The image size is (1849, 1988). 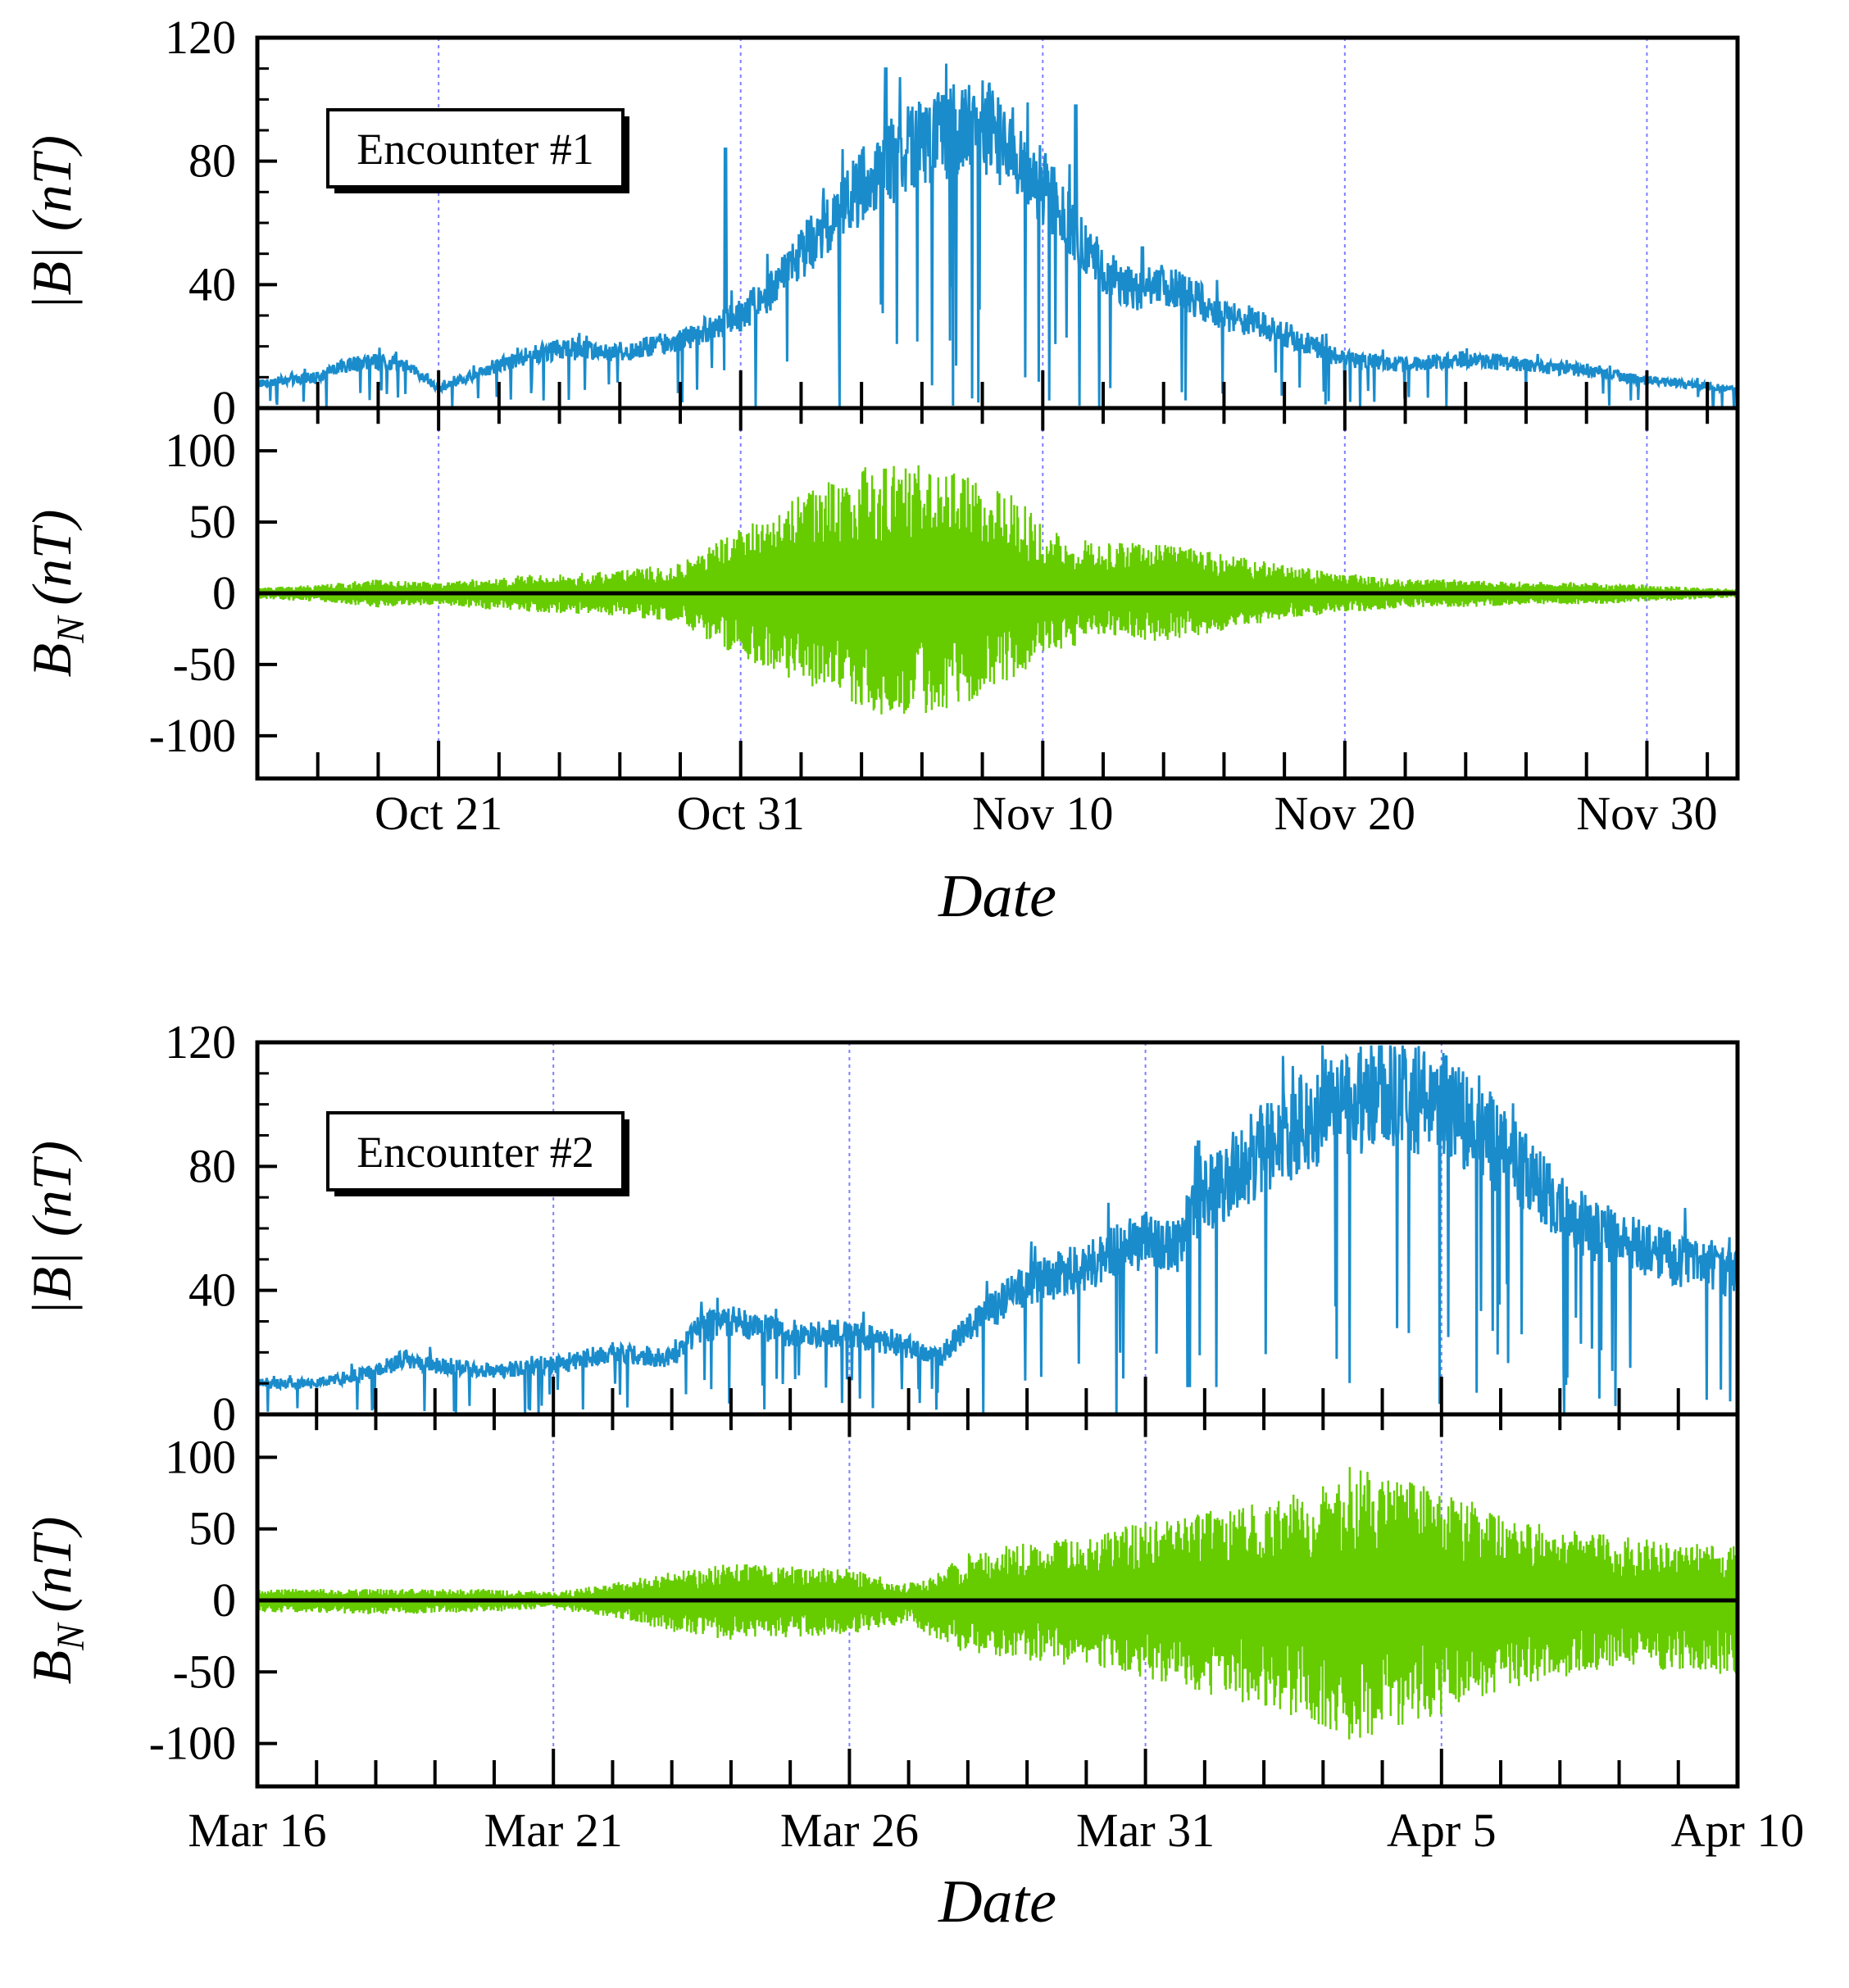 What do you see at coordinates (1442, 1830) in the screenshot?
I see `x-tick-label: Apr 5` at bounding box center [1442, 1830].